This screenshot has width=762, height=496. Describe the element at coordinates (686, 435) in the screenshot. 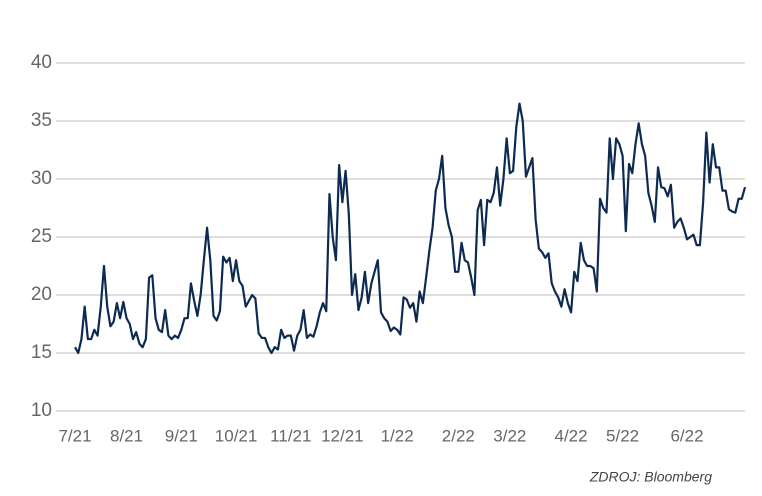

I see `x-tick-label: 6/22` at that location.